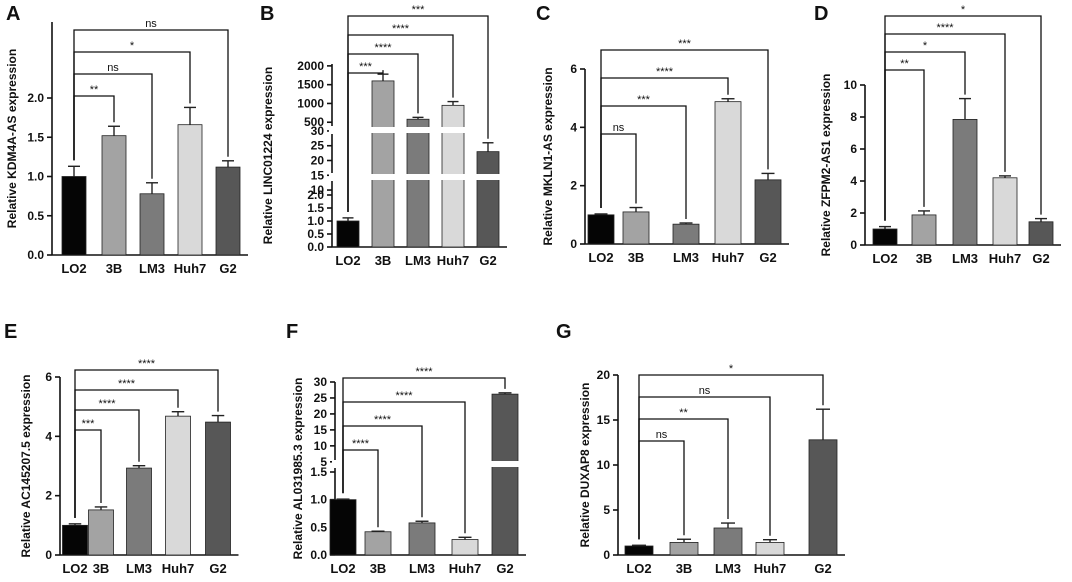  Describe the element at coordinates (826, 165) in the screenshot. I see `y-axis-label: Relative ZFPM2-AS1 expression` at that location.